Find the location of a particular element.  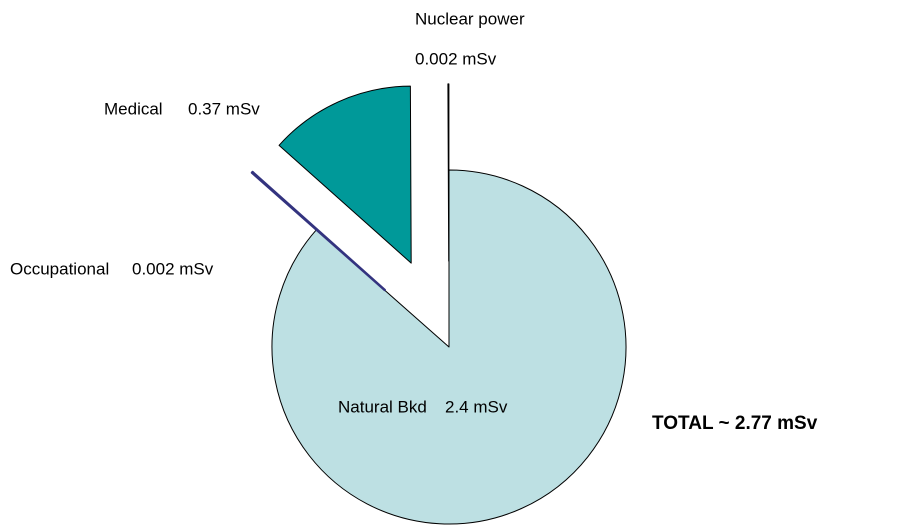

slice-label: Natural Bkd is located at coordinates (382, 406).